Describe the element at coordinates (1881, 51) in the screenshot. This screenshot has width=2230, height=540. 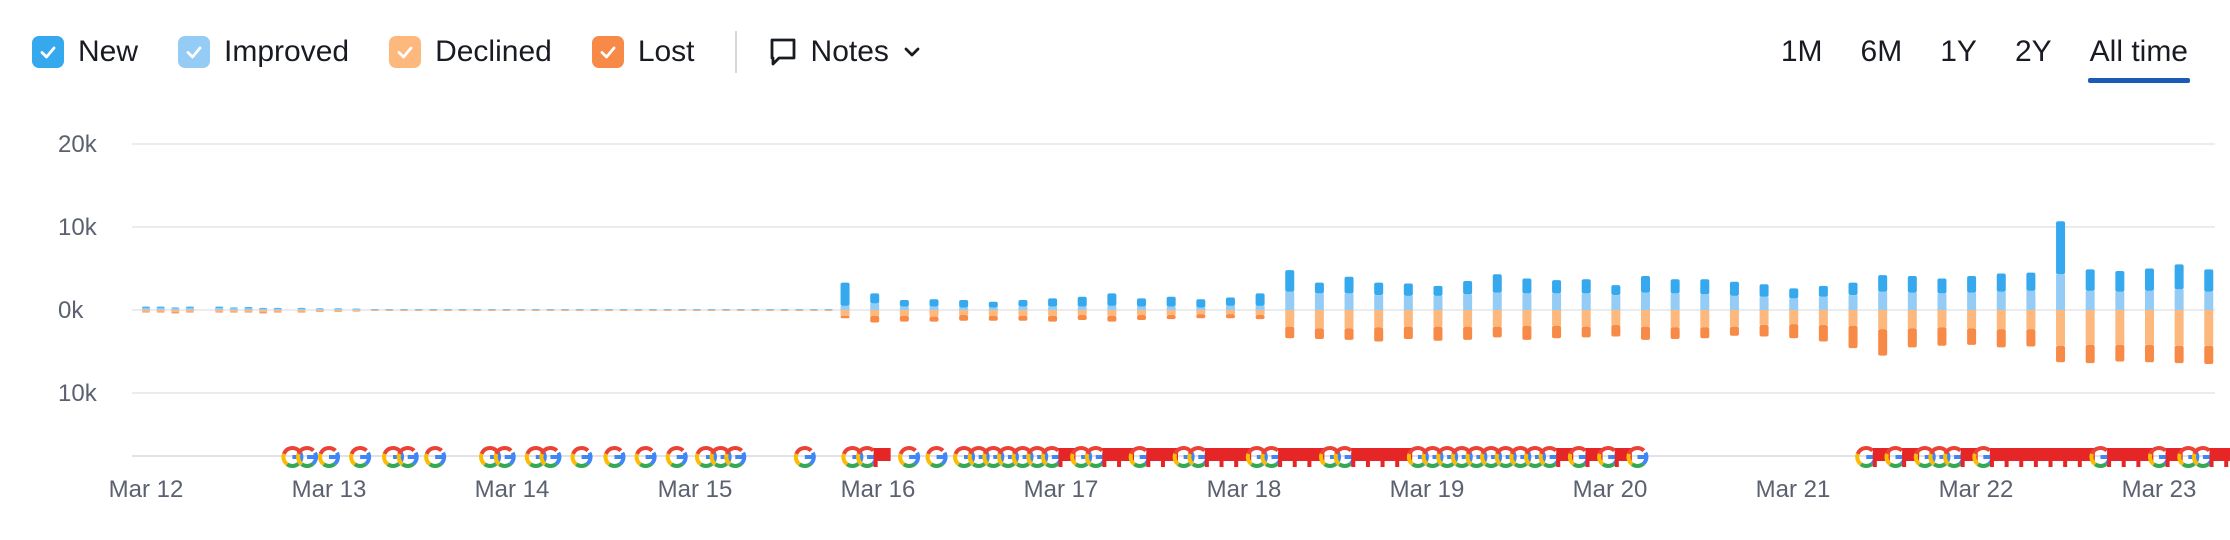
I see `range-6m: 6M` at that location.